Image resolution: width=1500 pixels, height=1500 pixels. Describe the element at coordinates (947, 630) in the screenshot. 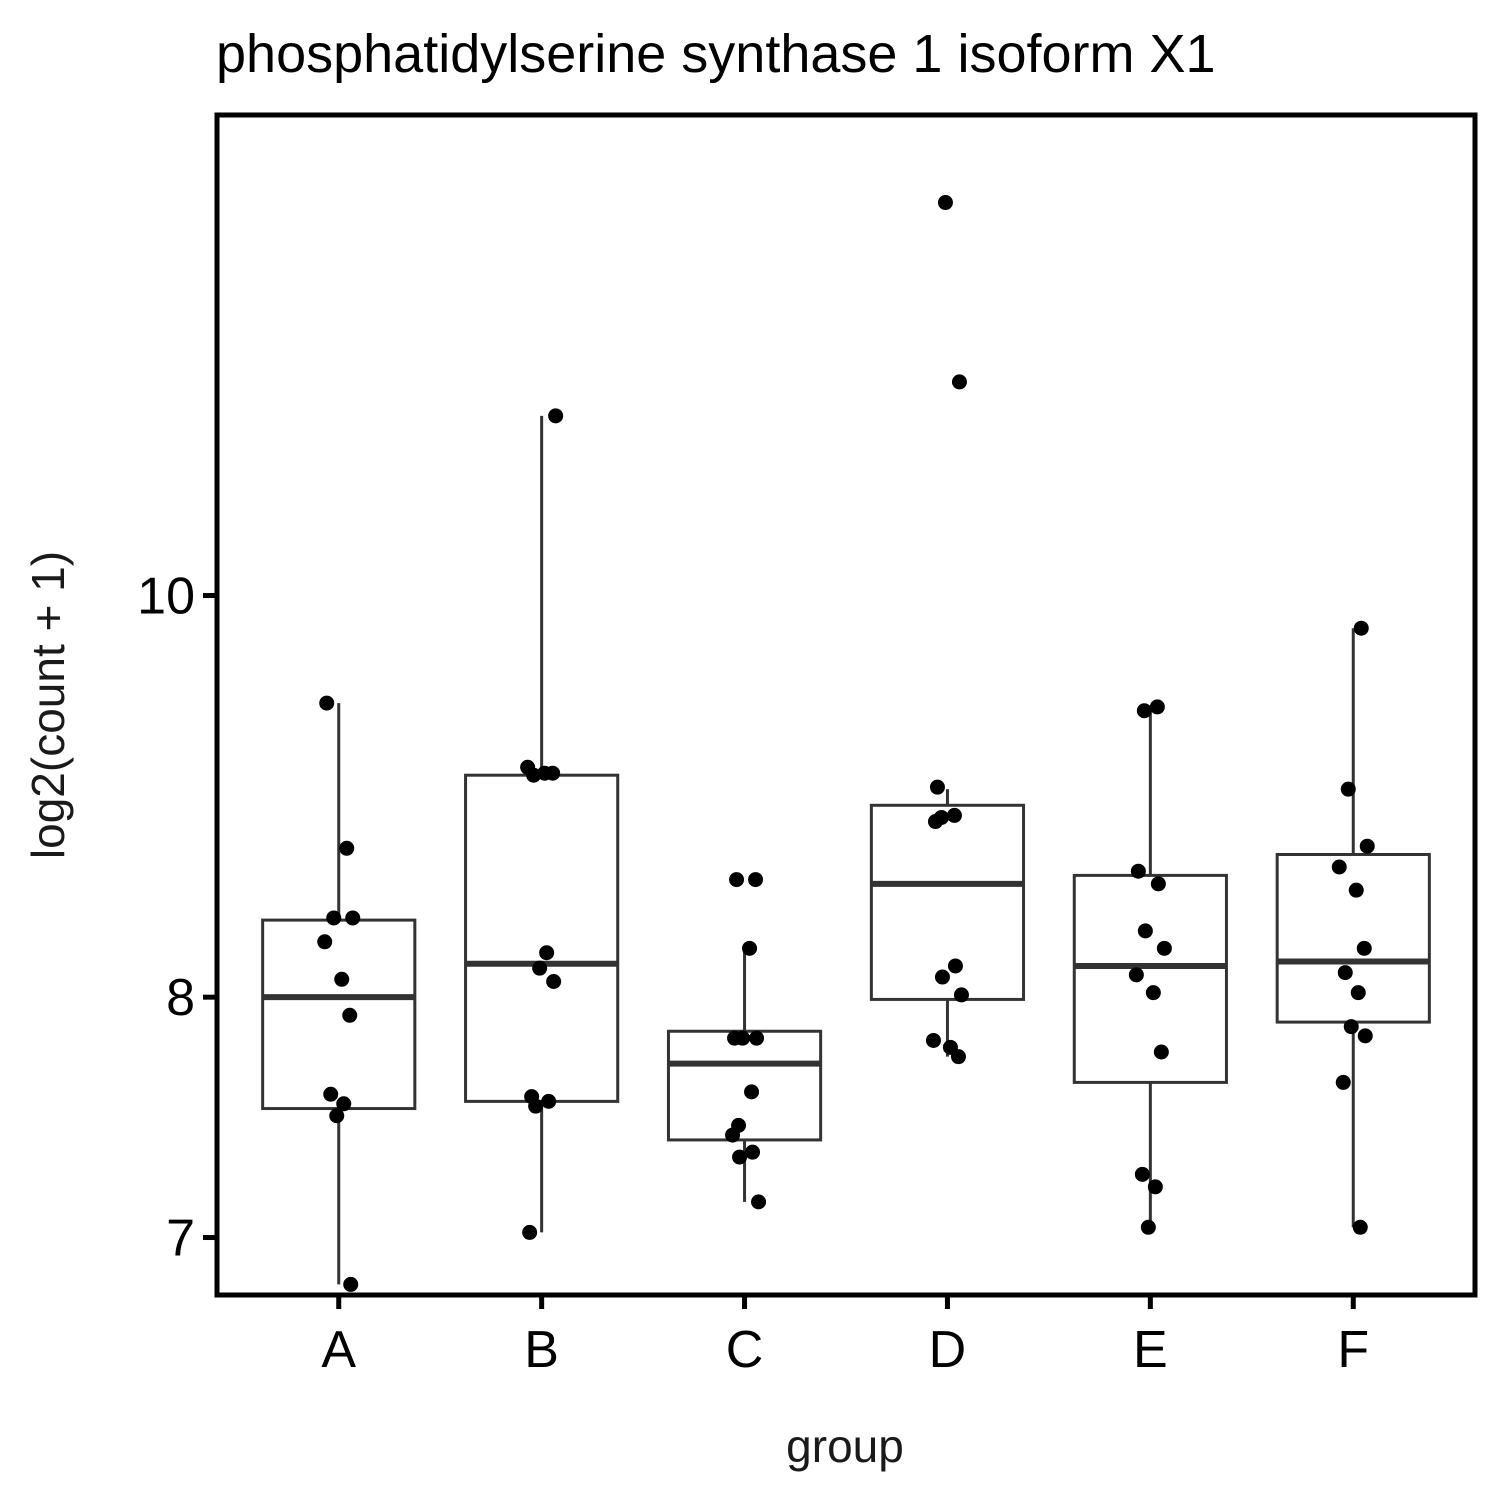

I see `points-d` at that location.